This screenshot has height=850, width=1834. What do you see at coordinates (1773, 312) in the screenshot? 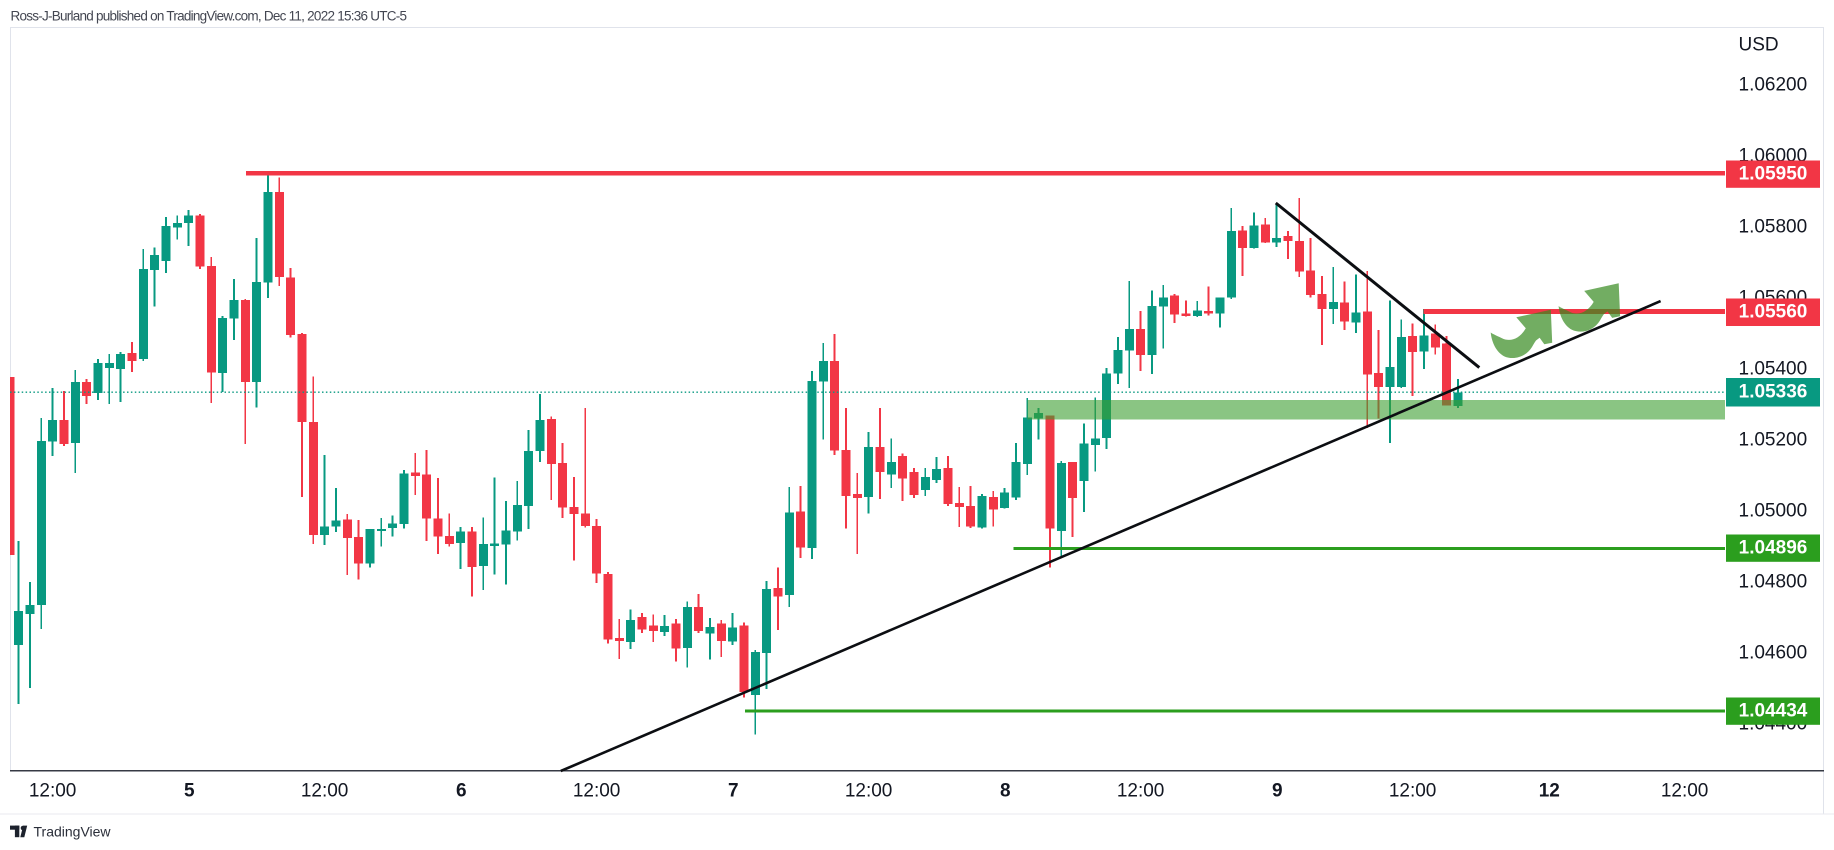
I see `svg-text: 1.05560` at bounding box center [1773, 312].